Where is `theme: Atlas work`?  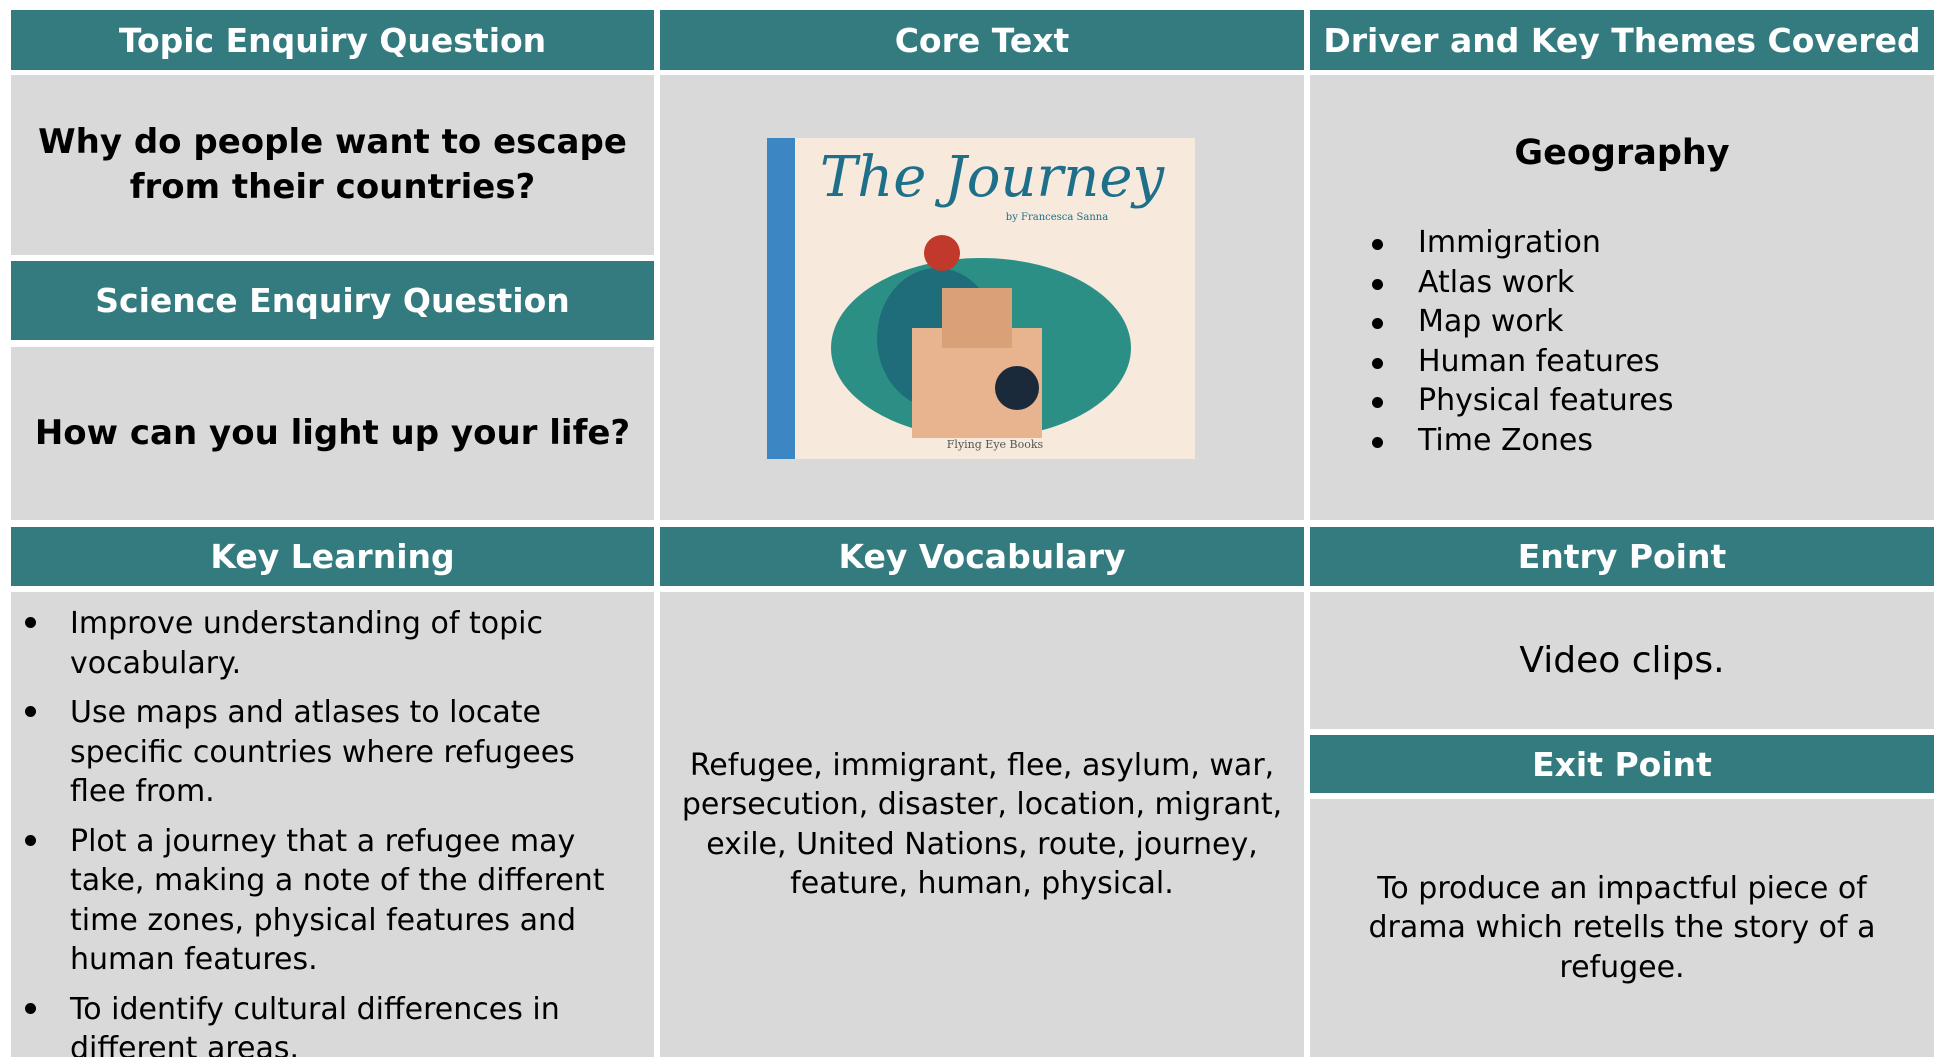
theme: Atlas work is located at coordinates (1523, 283).